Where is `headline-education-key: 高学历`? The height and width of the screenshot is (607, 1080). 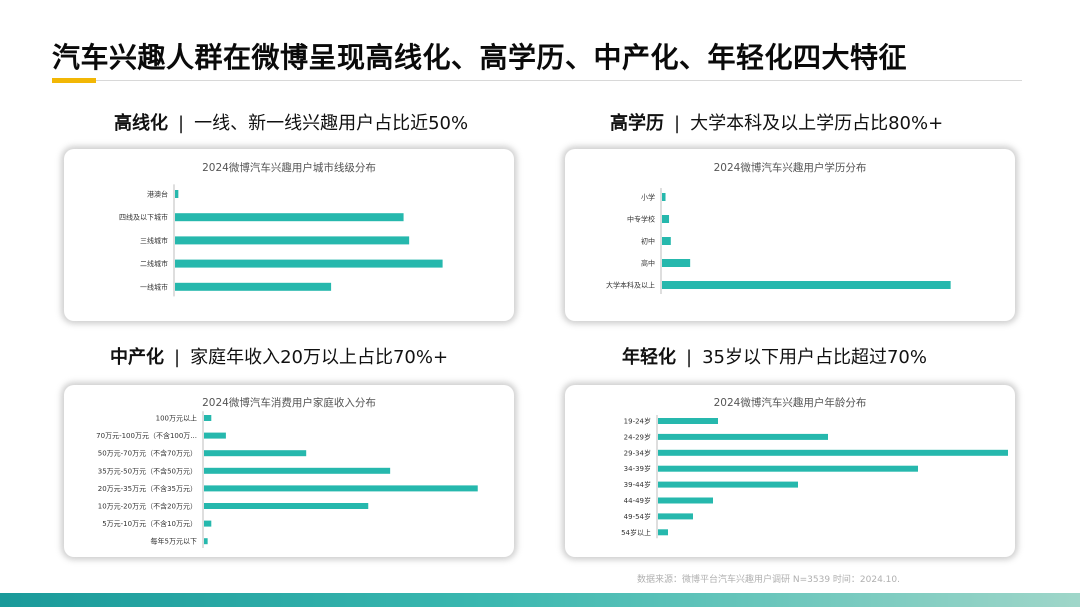 headline-education-key: 高学历 is located at coordinates (637, 123).